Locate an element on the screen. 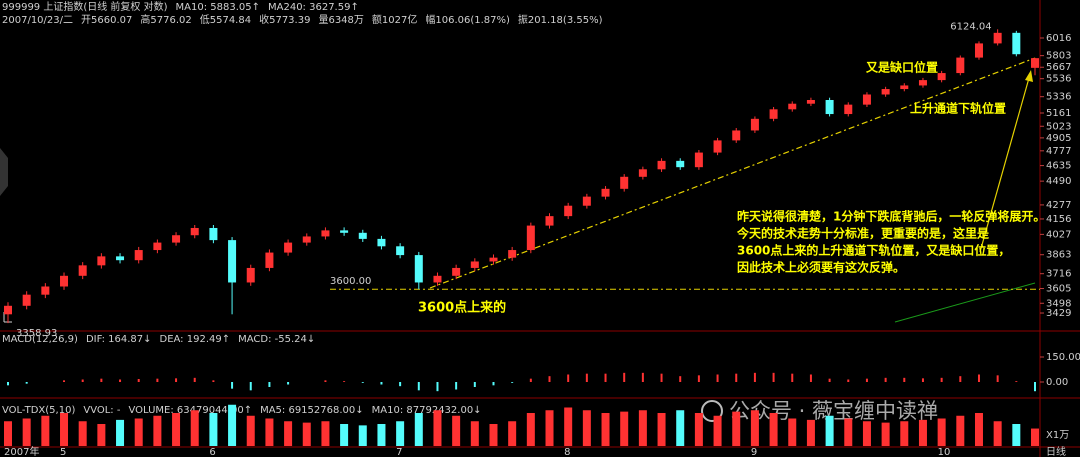  arrow-head is located at coordinates (1029, 76).